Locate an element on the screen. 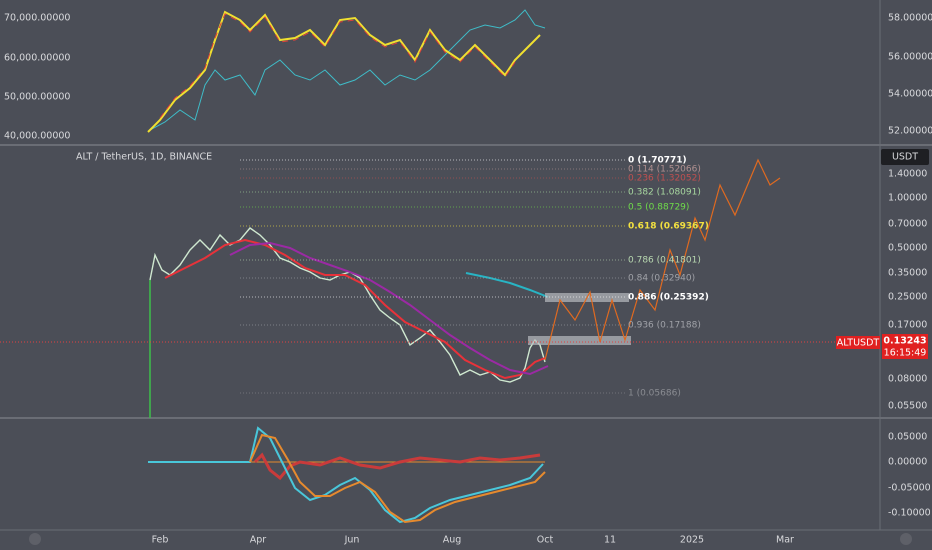  auto-scale-button is located at coordinates (906, 539).